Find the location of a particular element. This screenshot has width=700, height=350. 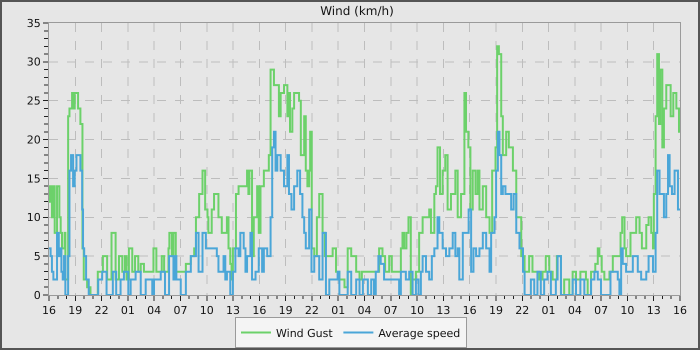

y-tick-label: 30 is located at coordinates (33, 62).